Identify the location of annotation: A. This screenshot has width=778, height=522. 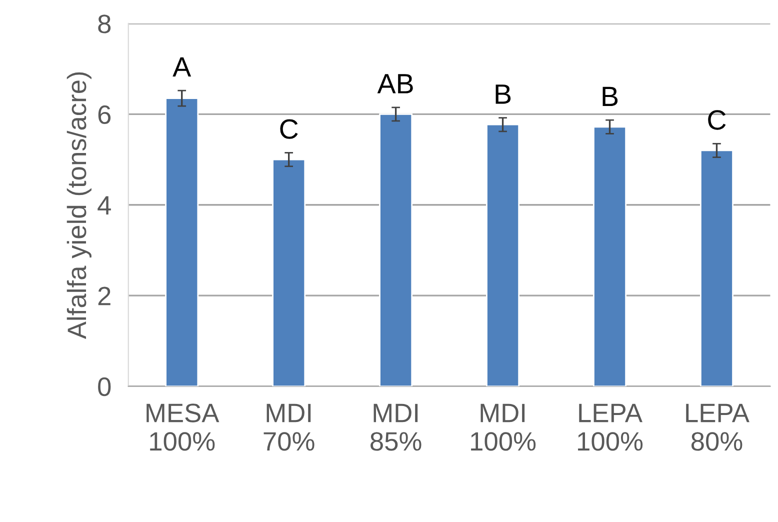
(182, 67).